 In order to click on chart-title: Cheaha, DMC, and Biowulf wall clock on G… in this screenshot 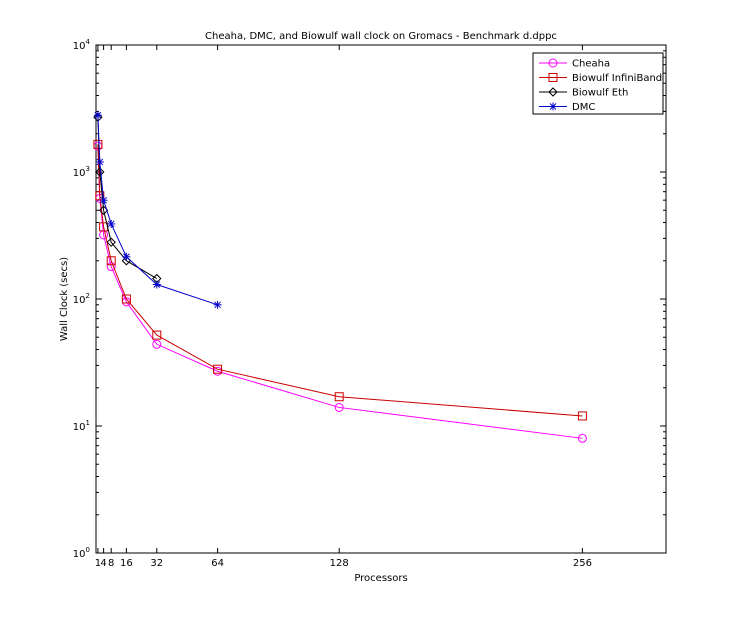, I will do `click(381, 36)`.